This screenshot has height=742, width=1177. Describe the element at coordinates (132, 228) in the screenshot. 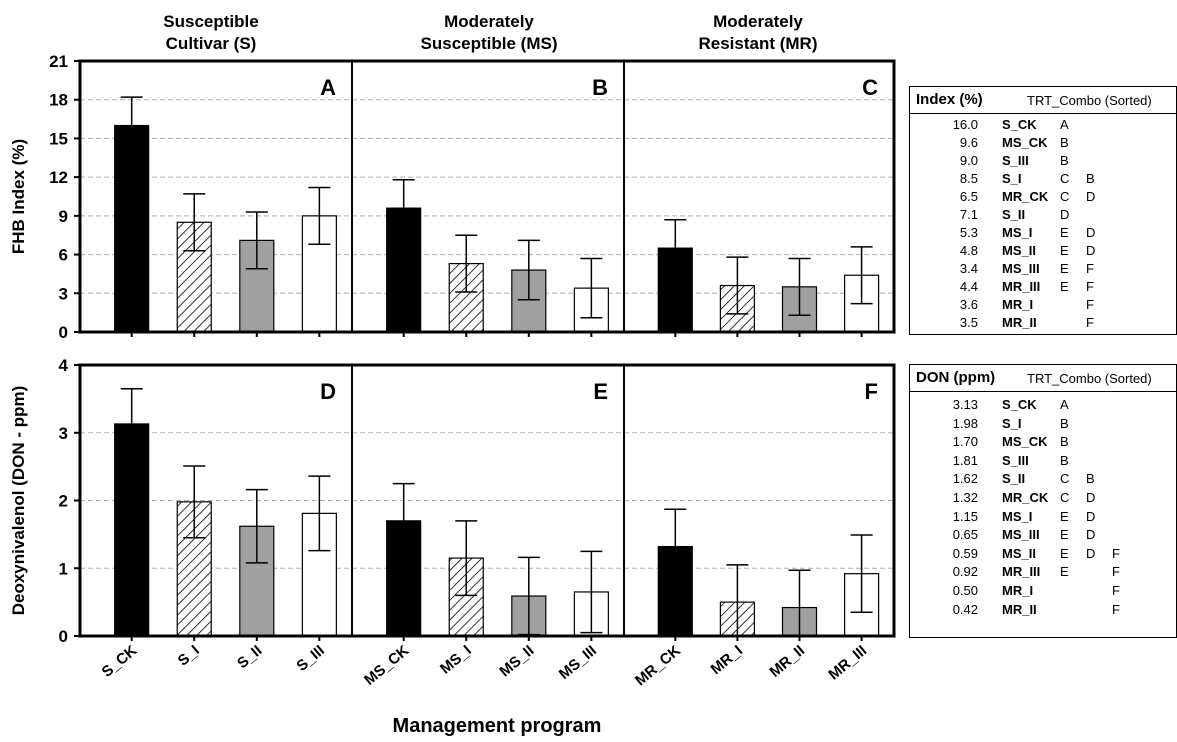

I see `bar` at that location.